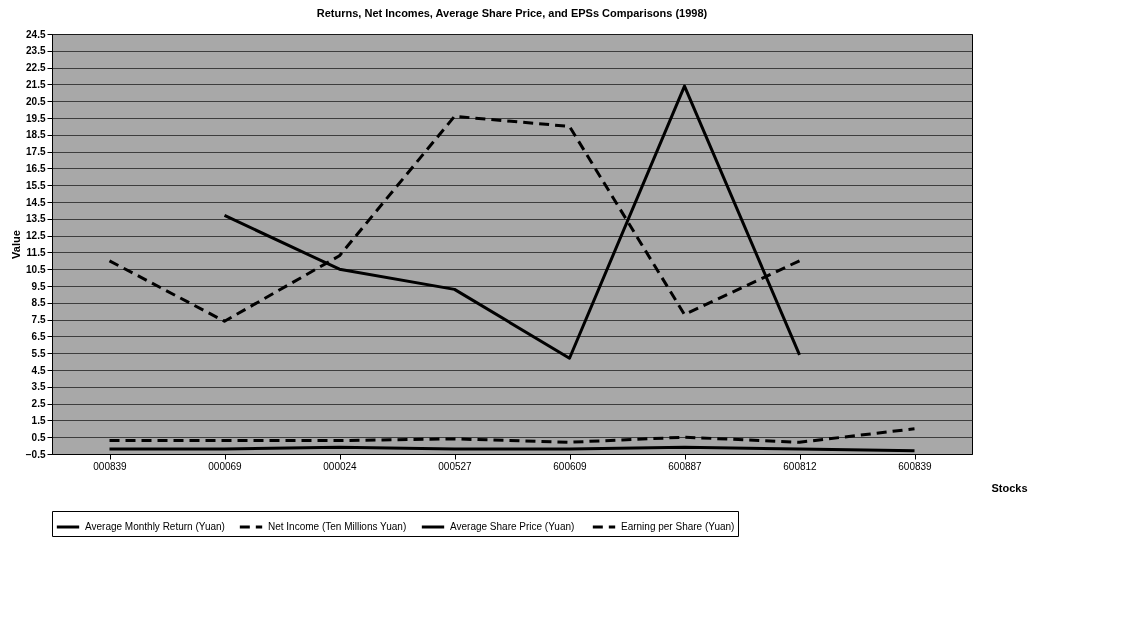  Describe the element at coordinates (36, 236) in the screenshot. I see `y-tick-label: 12.5` at that location.